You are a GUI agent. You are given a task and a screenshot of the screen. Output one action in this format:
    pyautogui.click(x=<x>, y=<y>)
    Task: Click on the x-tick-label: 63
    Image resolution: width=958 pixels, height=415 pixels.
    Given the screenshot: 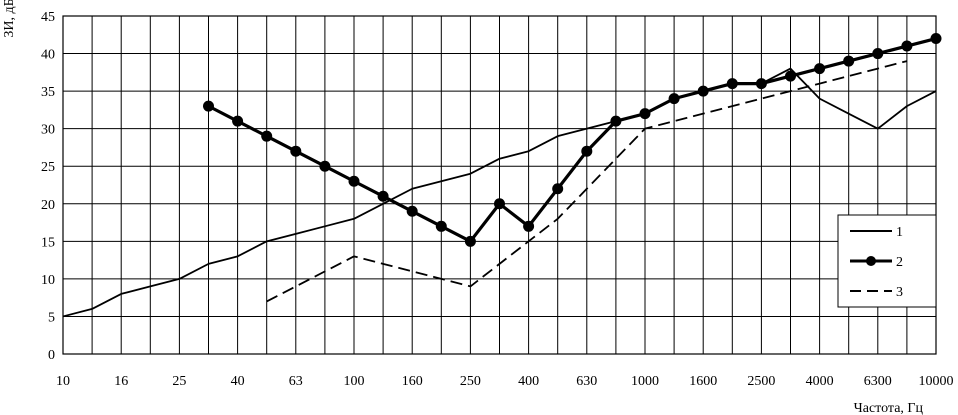 What is the action you would take?
    pyautogui.click(x=296, y=381)
    